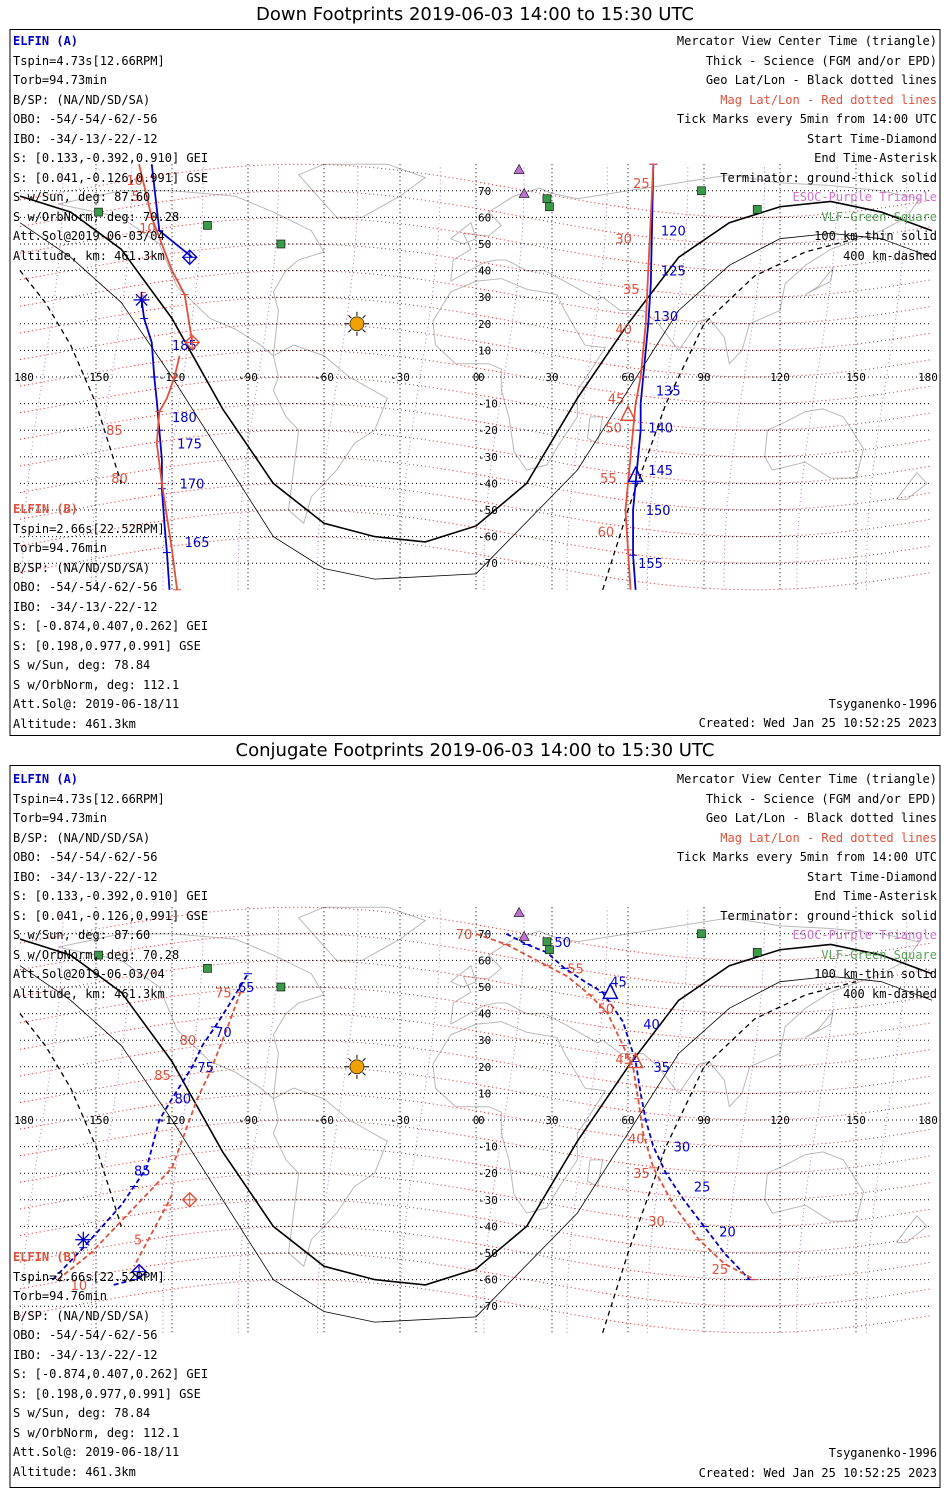 Image resolution: width=950 pixels, height=1500 pixels. I want to click on legend-line: End Time-Asterisk, so click(875, 158).